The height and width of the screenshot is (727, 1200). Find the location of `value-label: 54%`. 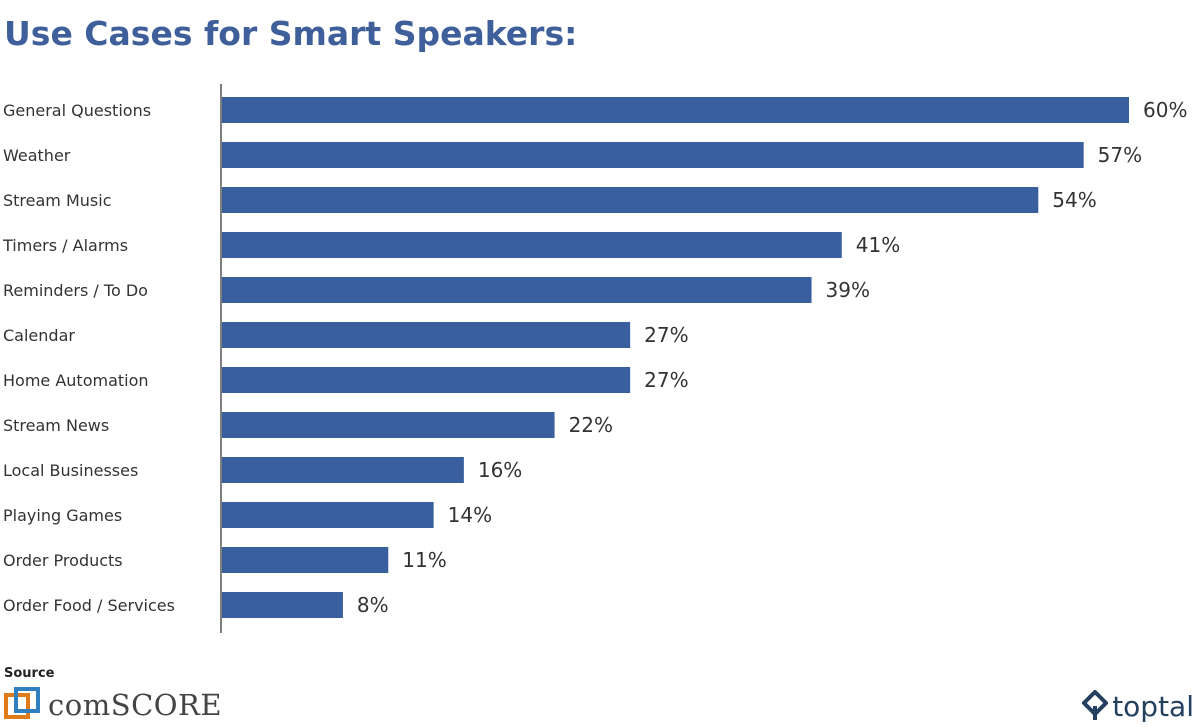

value-label: 54% is located at coordinates (1074, 200).